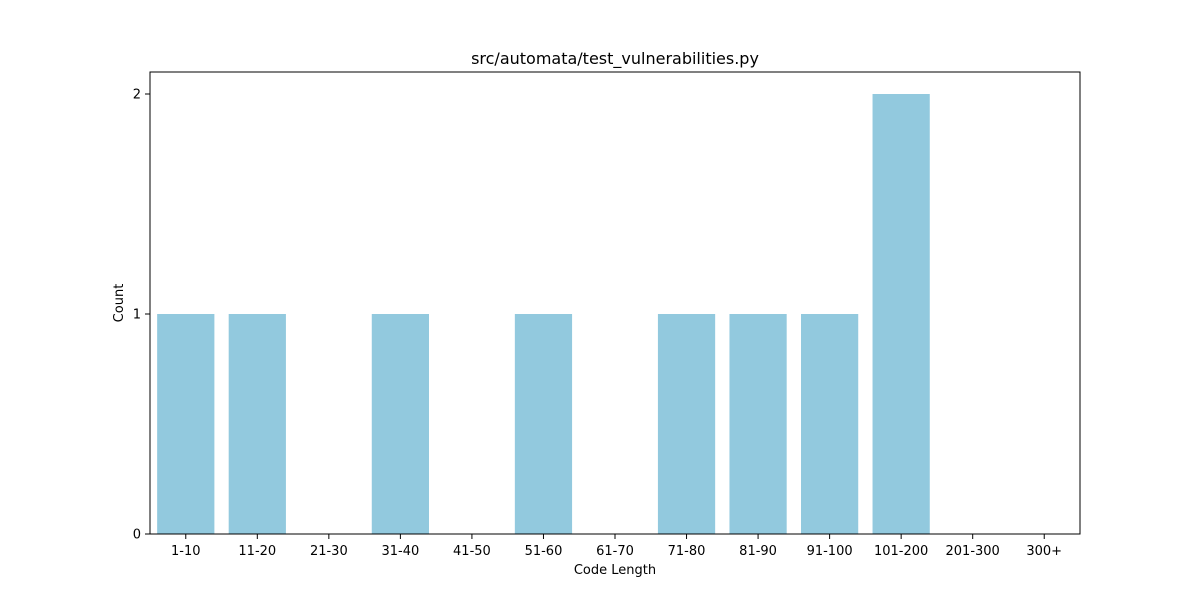  I want to click on x-tick-label: 300+, so click(1044, 551).